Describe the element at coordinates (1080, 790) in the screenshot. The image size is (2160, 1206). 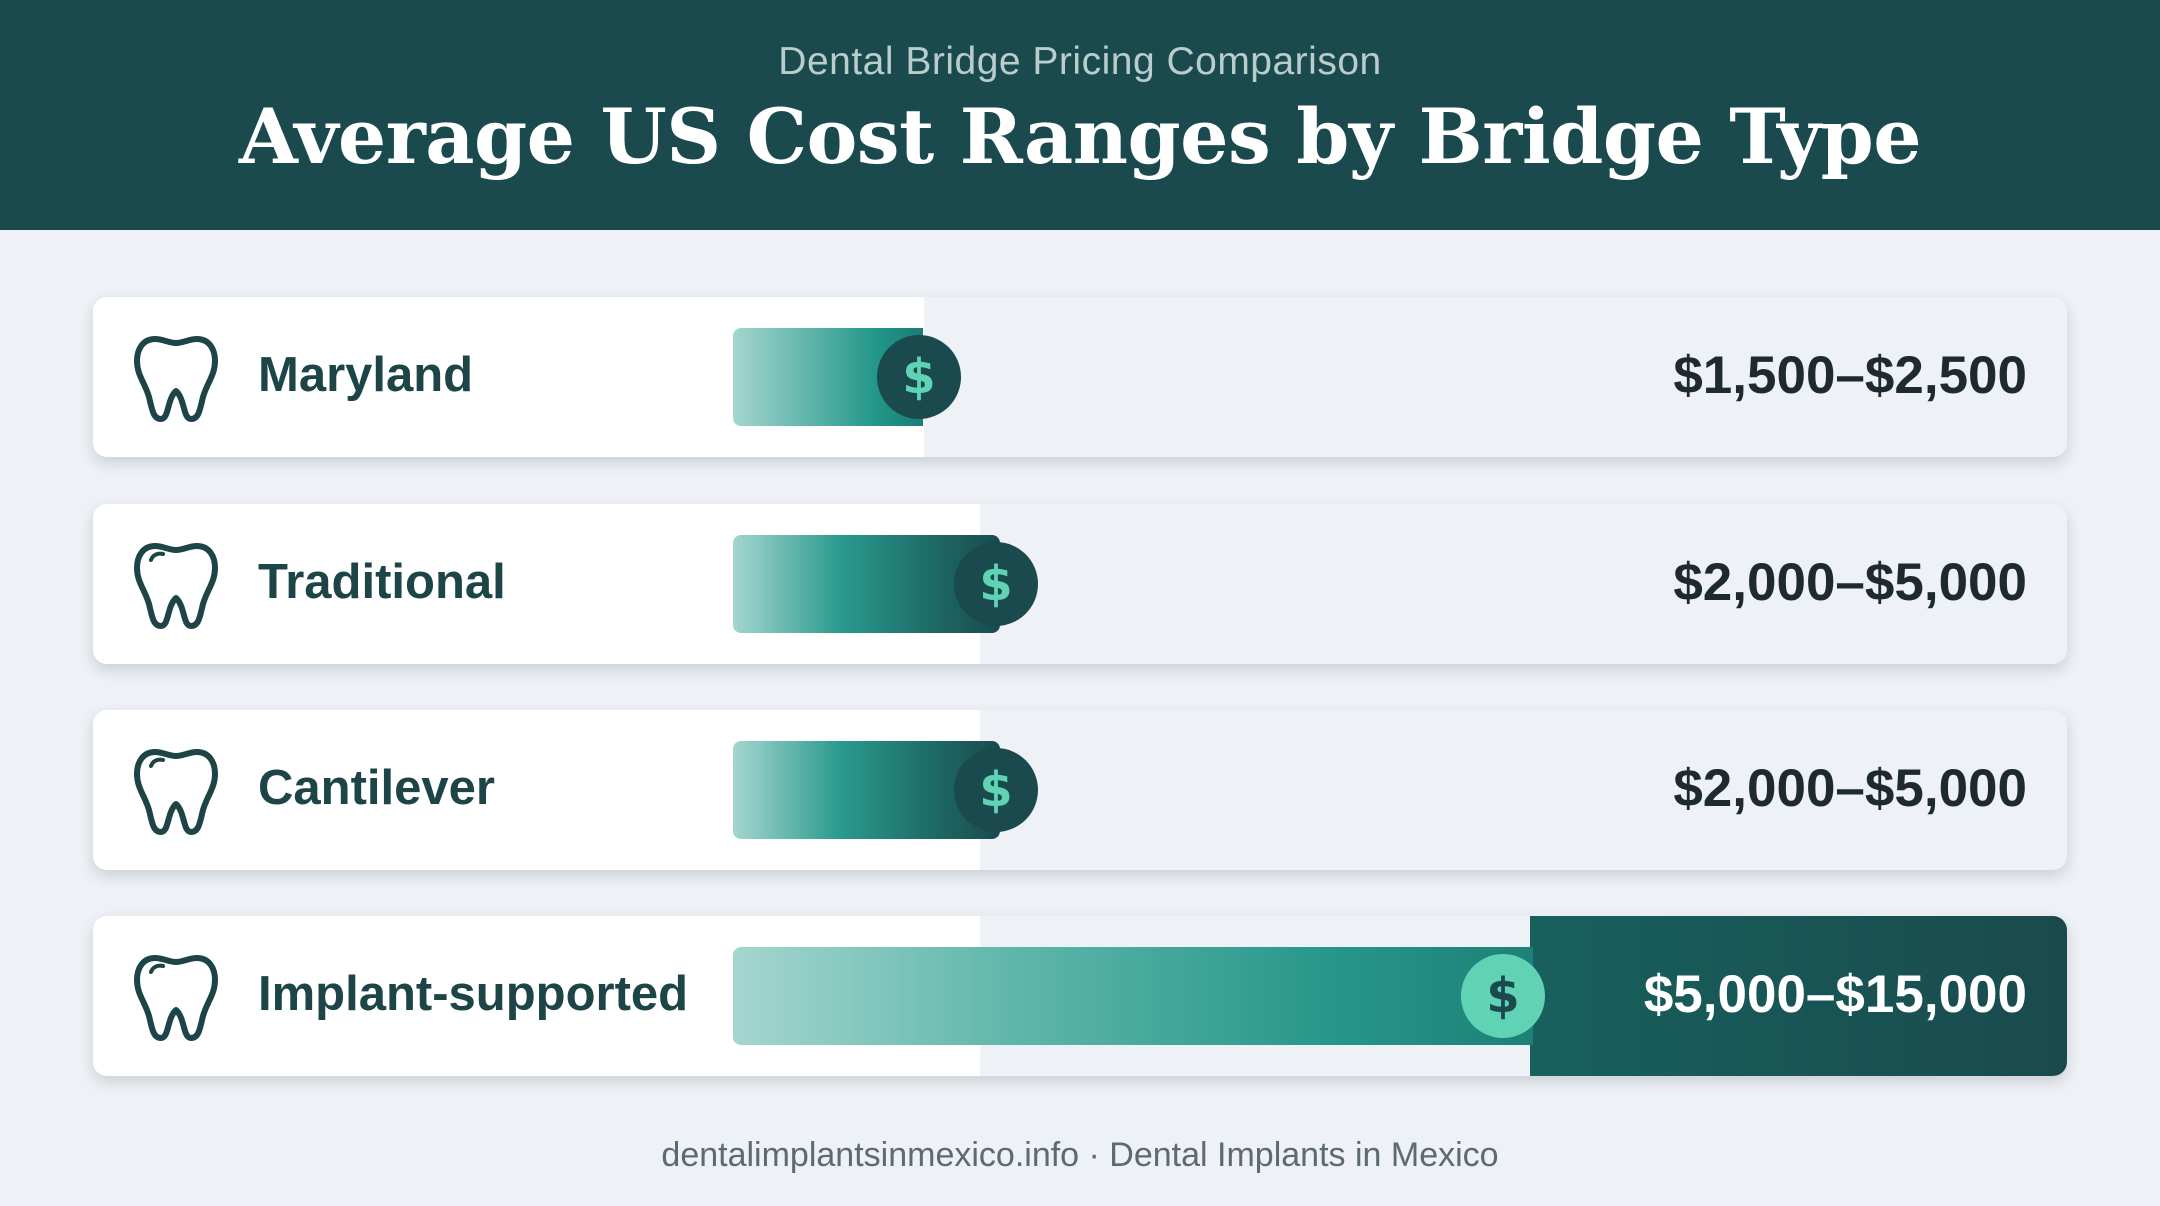
I see `bridge-row-cantilever: Cantilever $ $2,000–$5,000` at that location.